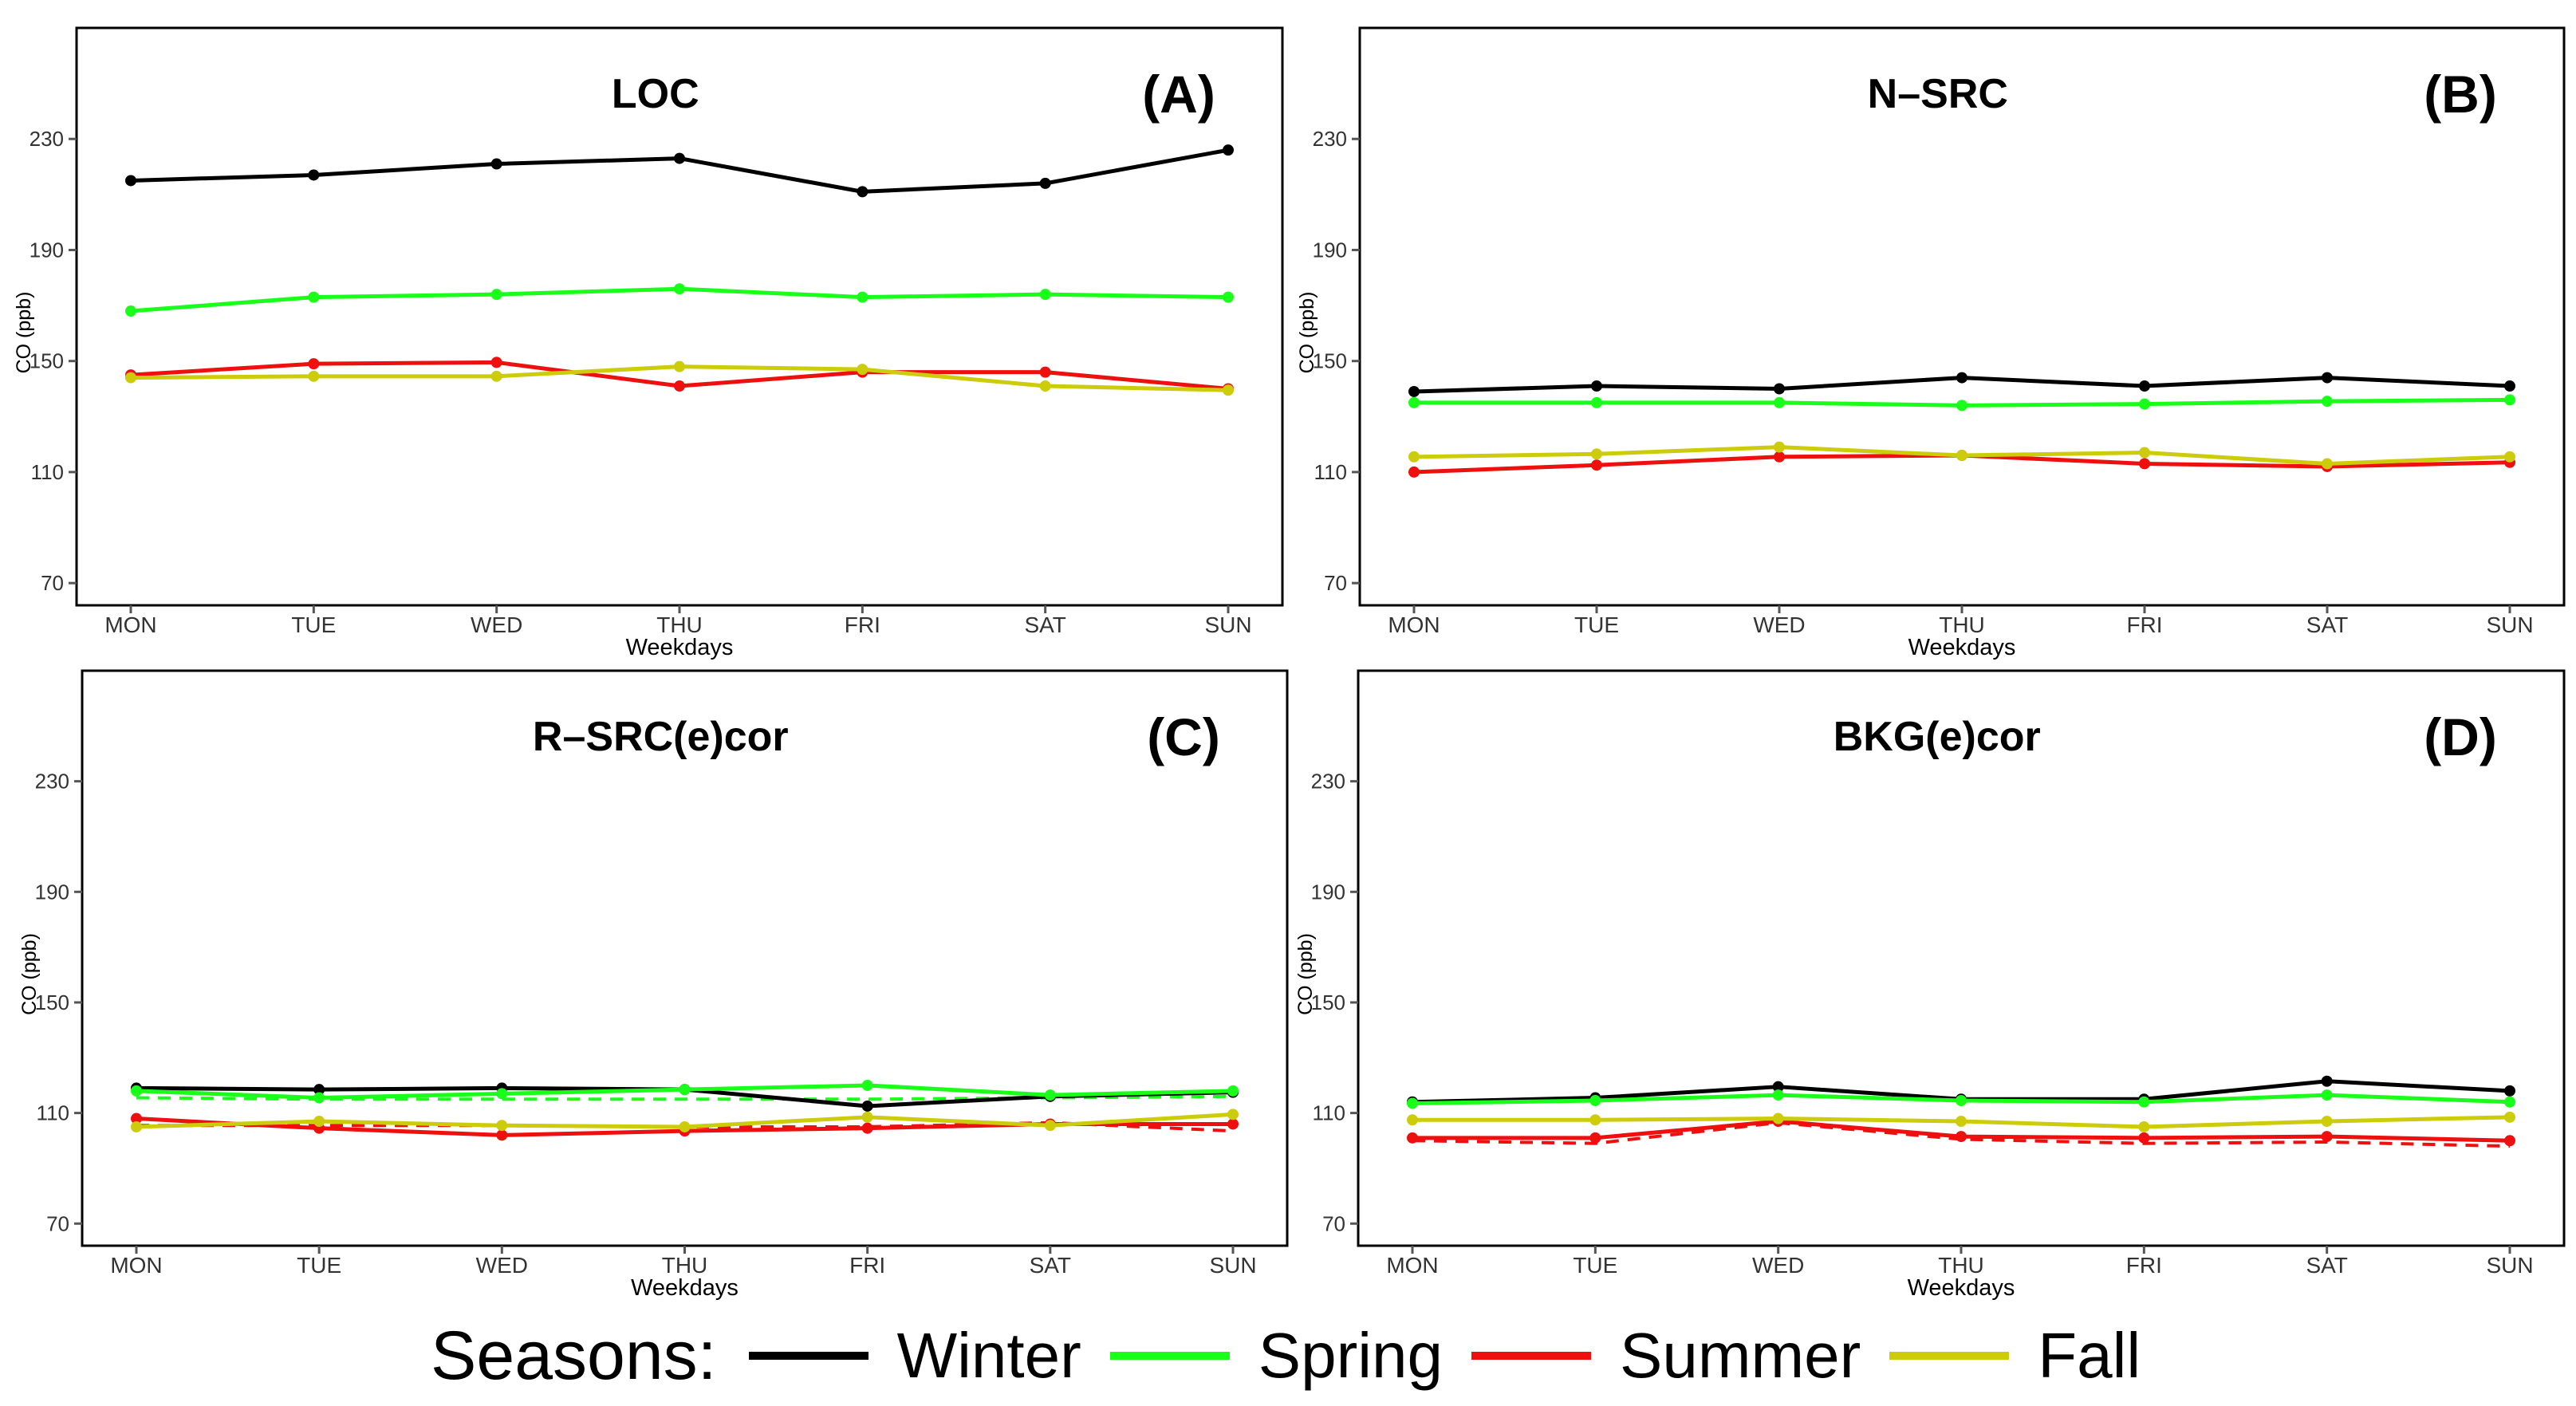 This screenshot has height=1406, width=2576. What do you see at coordinates (2089, 1355) in the screenshot?
I see `legend-label-fall: Fall` at bounding box center [2089, 1355].